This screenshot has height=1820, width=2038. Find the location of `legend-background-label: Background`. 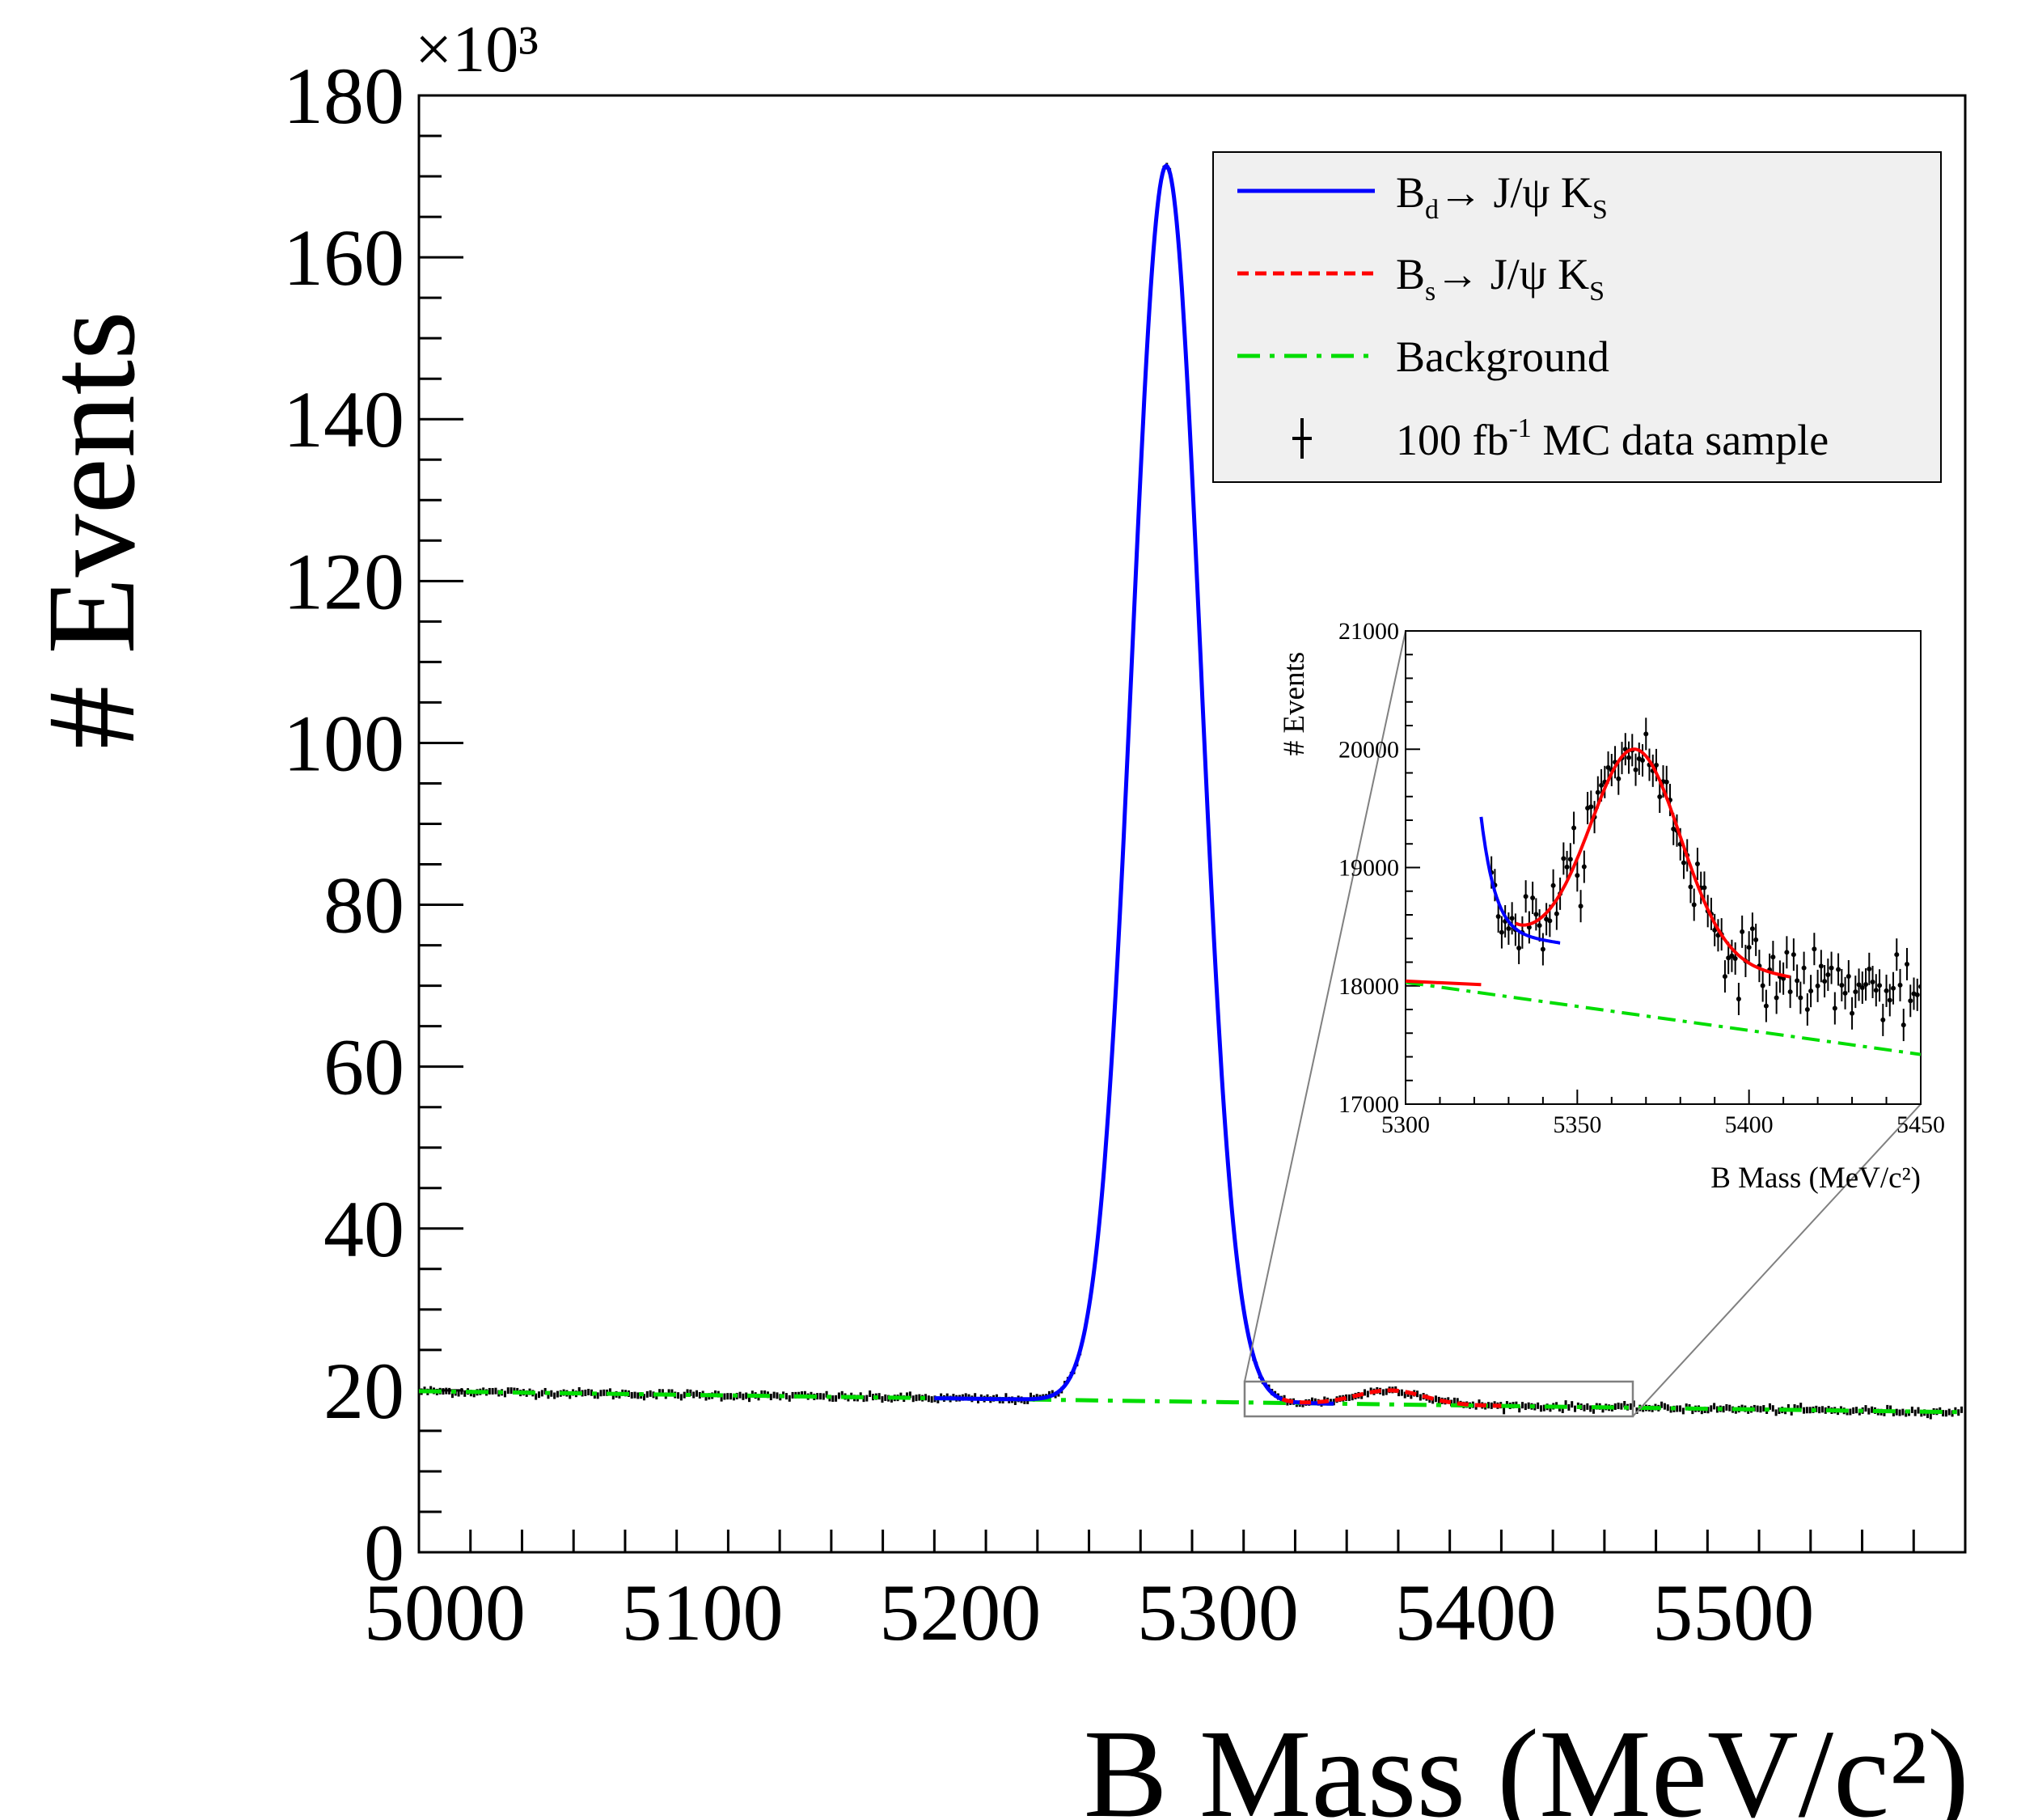

legend-background-label: Background is located at coordinates (1502, 356).